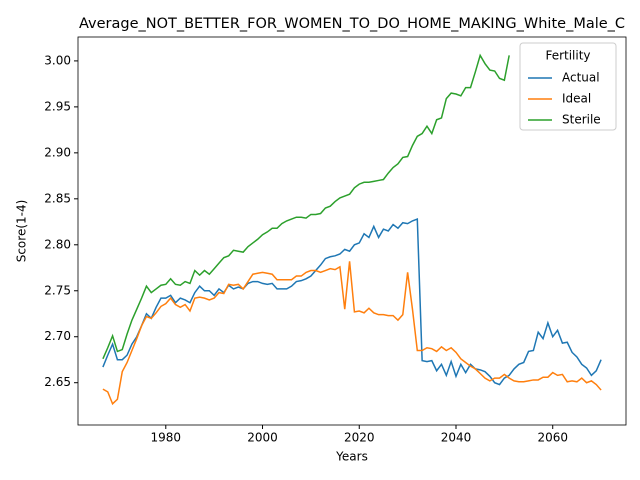 Image resolution: width=640 pixels, height=480 pixels. Describe the element at coordinates (581, 120) in the screenshot. I see `legend-label: Sterile` at that location.